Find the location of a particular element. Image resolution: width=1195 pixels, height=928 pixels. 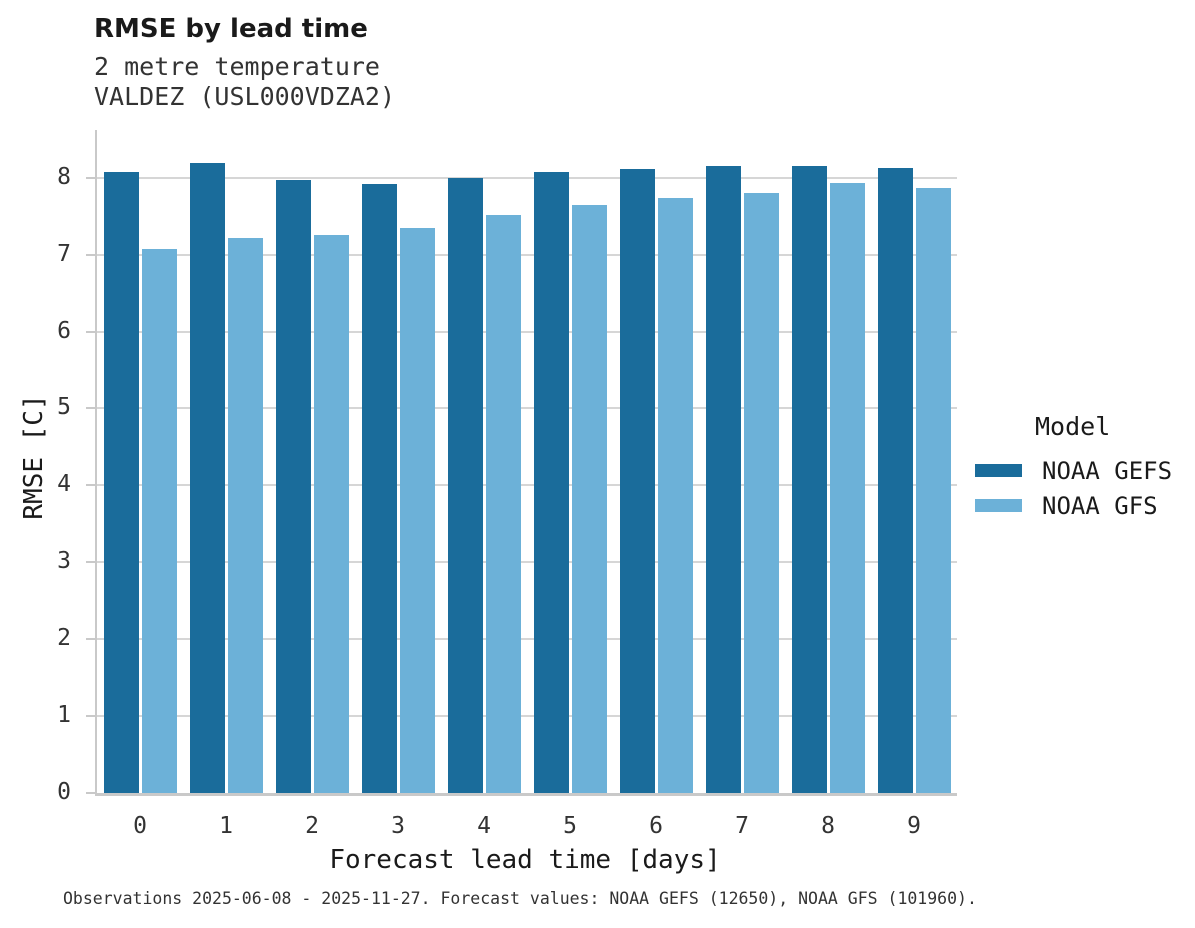

legend-swatch-noaa-gefs is located at coordinates (998, 470).